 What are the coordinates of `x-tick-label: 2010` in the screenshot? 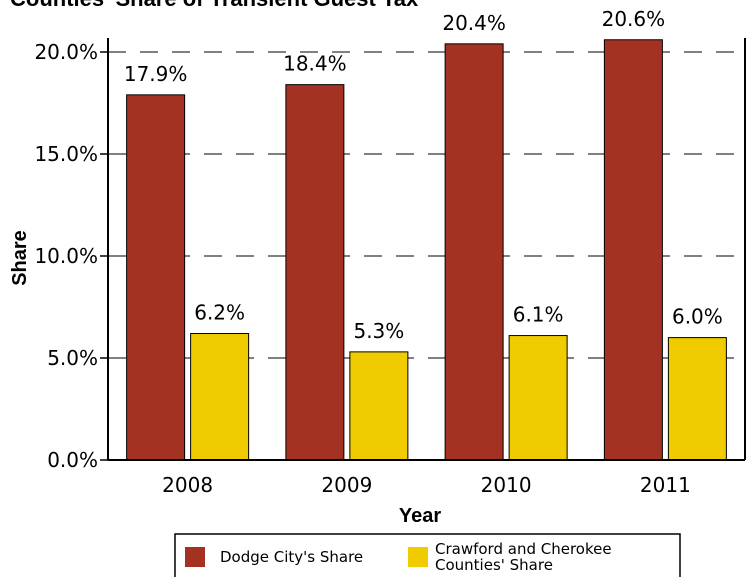 It's located at (506, 485).